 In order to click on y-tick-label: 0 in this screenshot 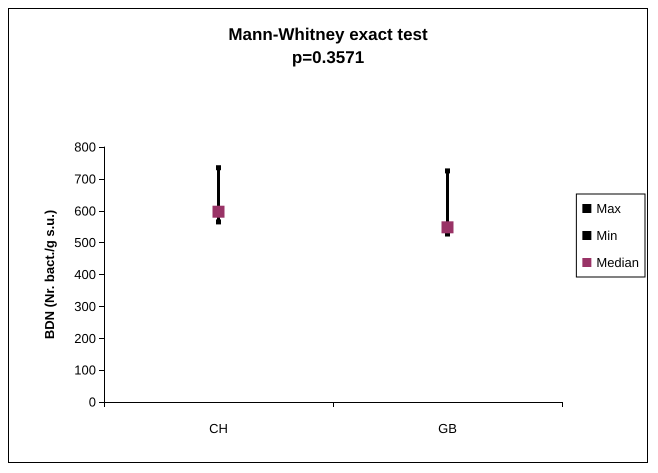, I will do `click(92, 402)`.